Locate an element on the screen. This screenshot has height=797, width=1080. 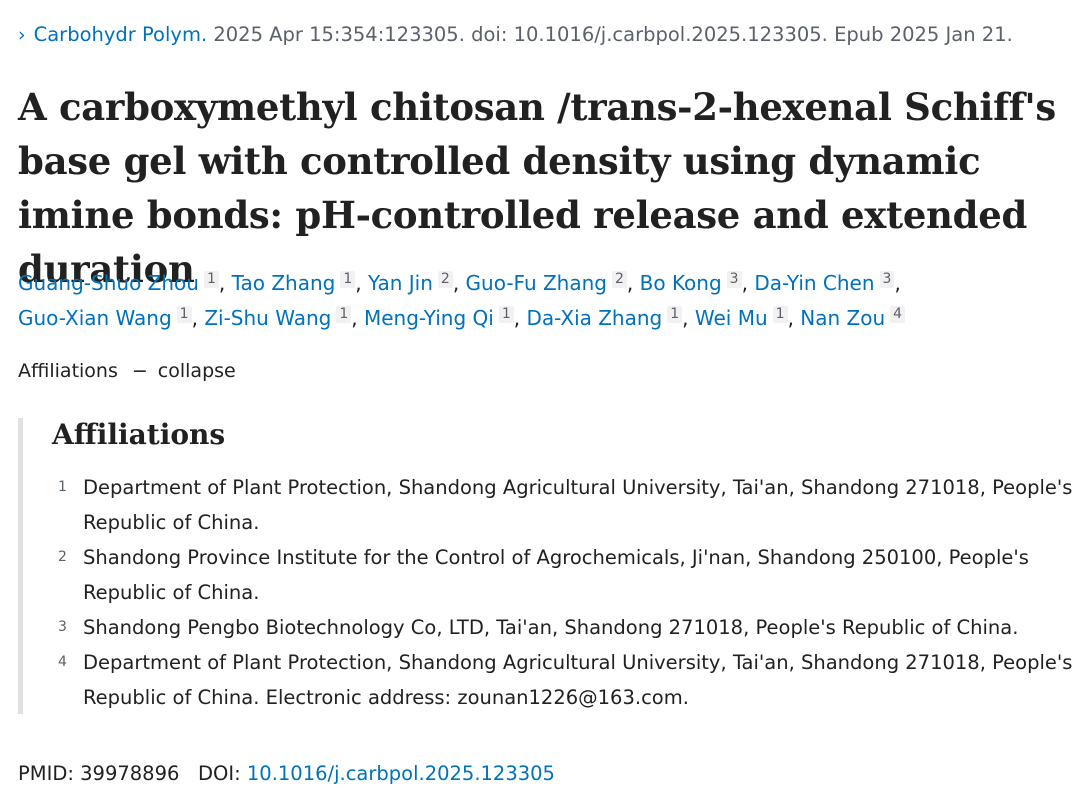
author-item: Wei Mu 1, is located at coordinates (747, 318).